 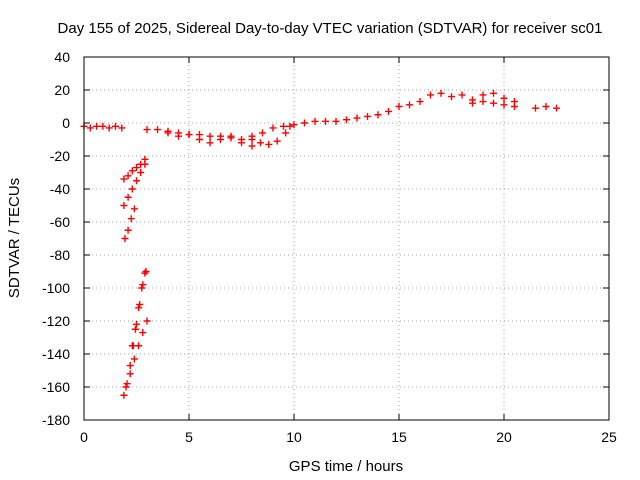 What do you see at coordinates (504, 437) in the screenshot?
I see `x-tick-label: 20` at bounding box center [504, 437].